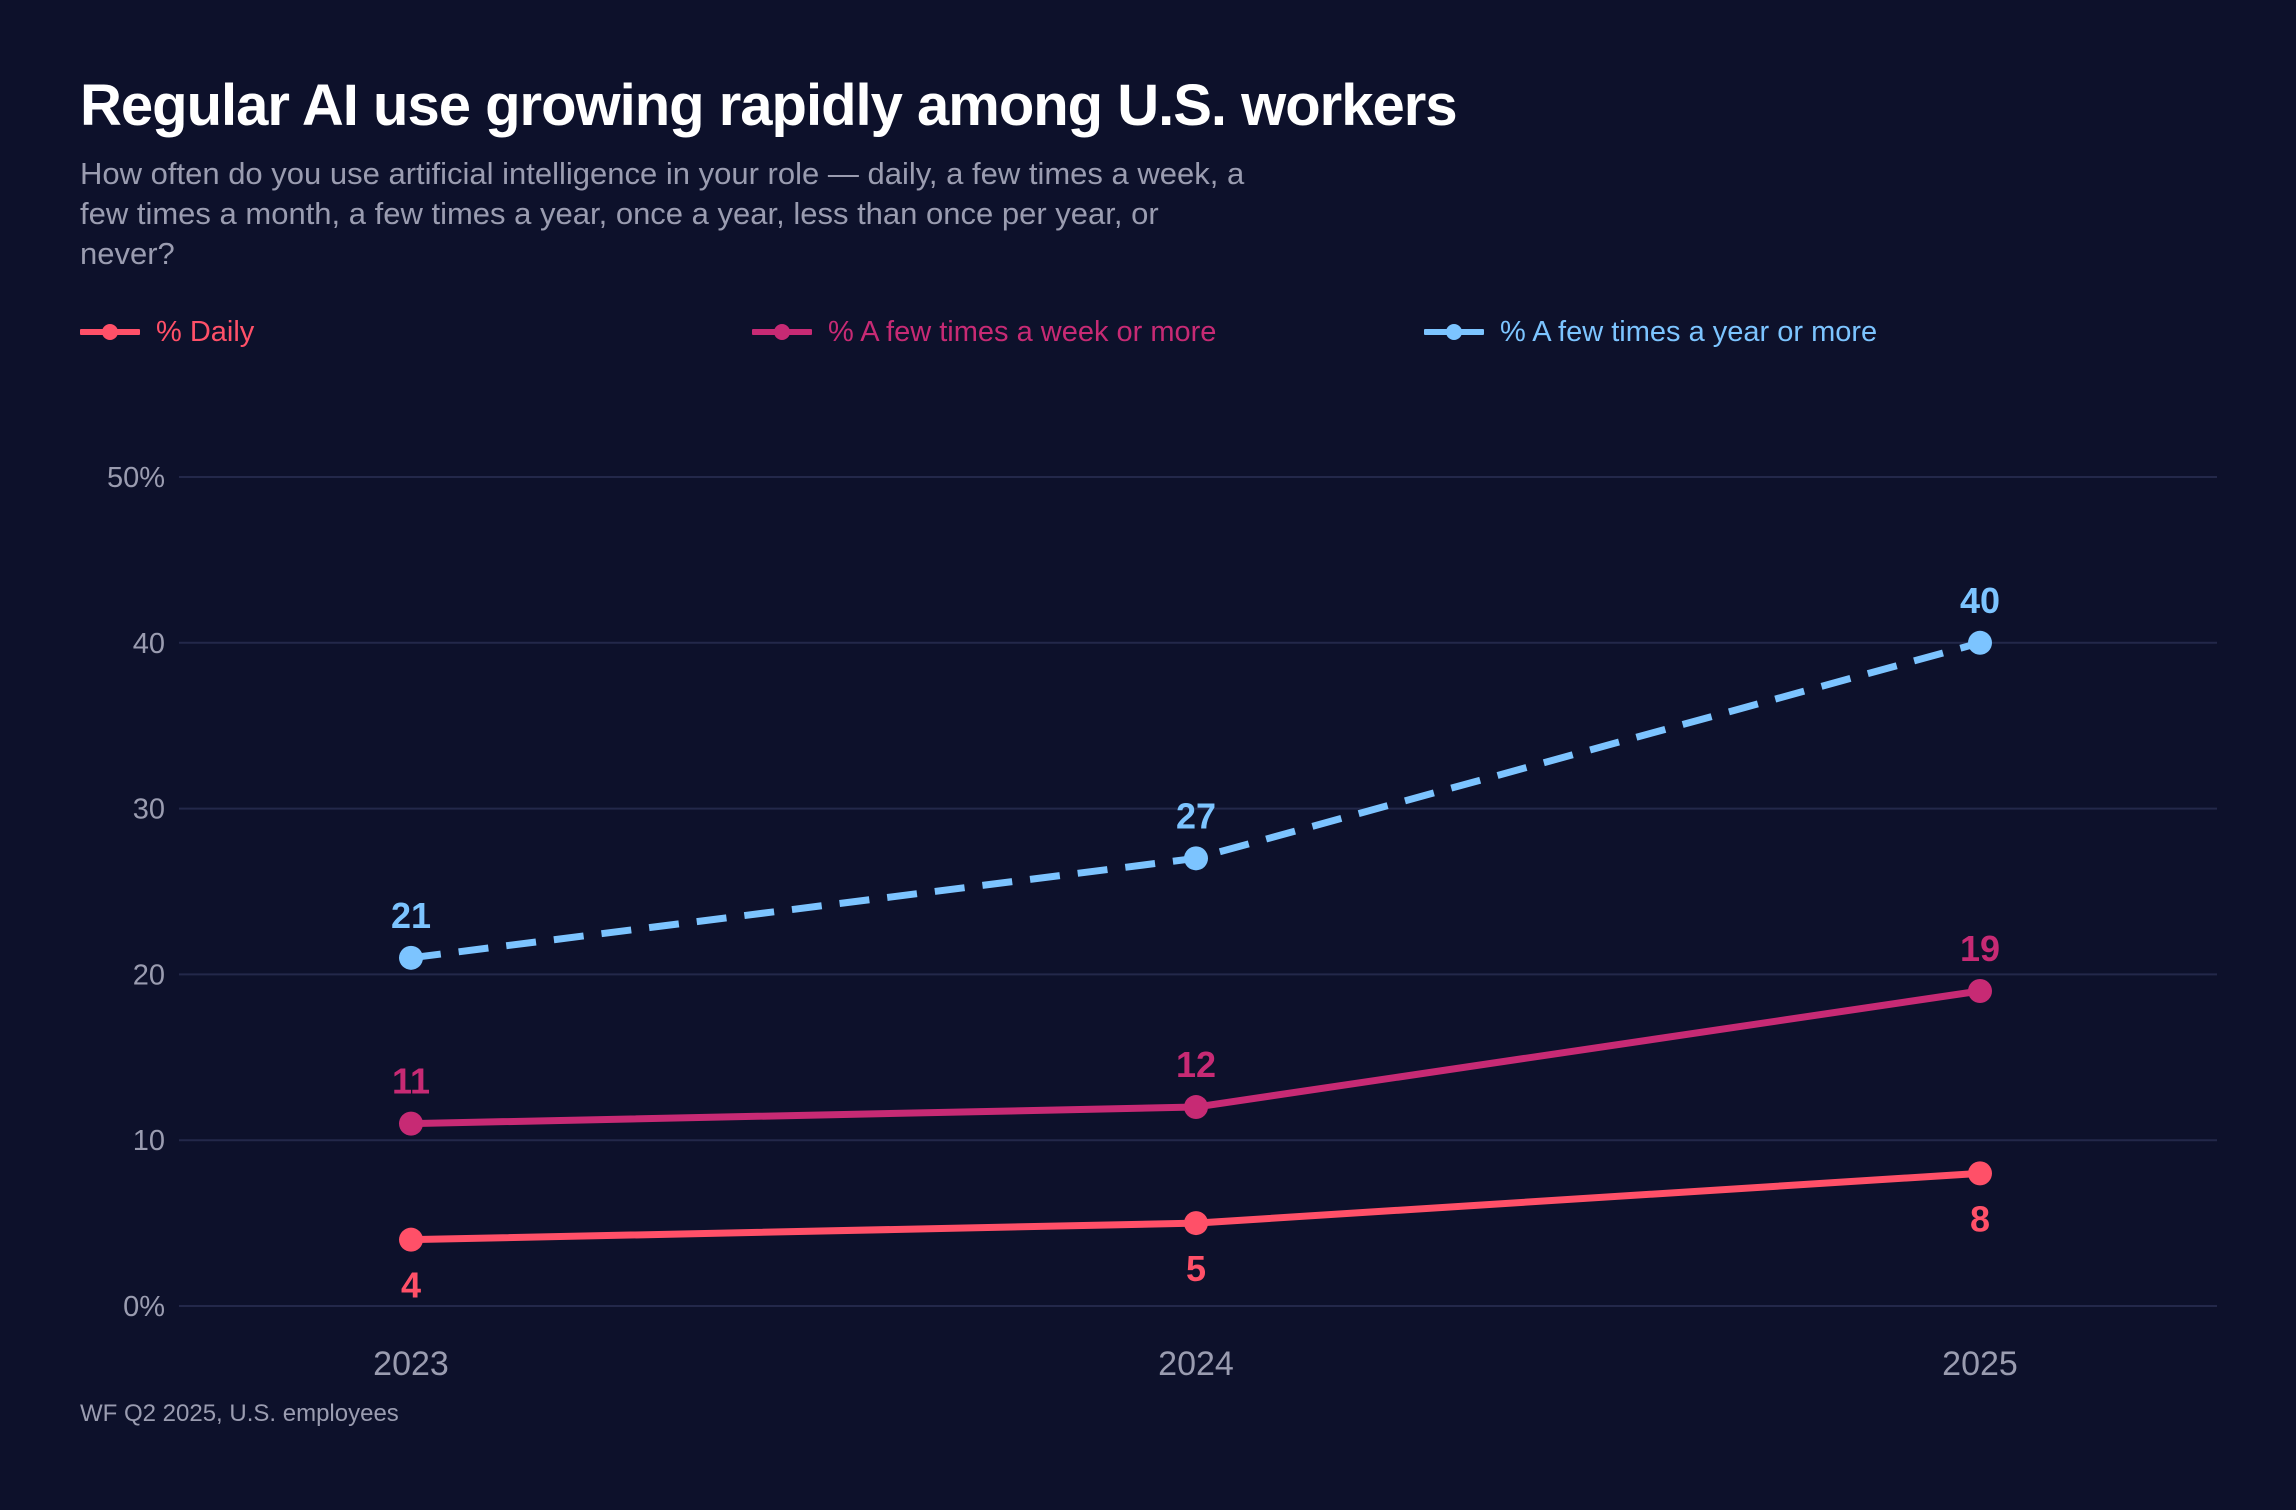  What do you see at coordinates (149, 644) in the screenshot?
I see `y-tick-label: 40` at bounding box center [149, 644].